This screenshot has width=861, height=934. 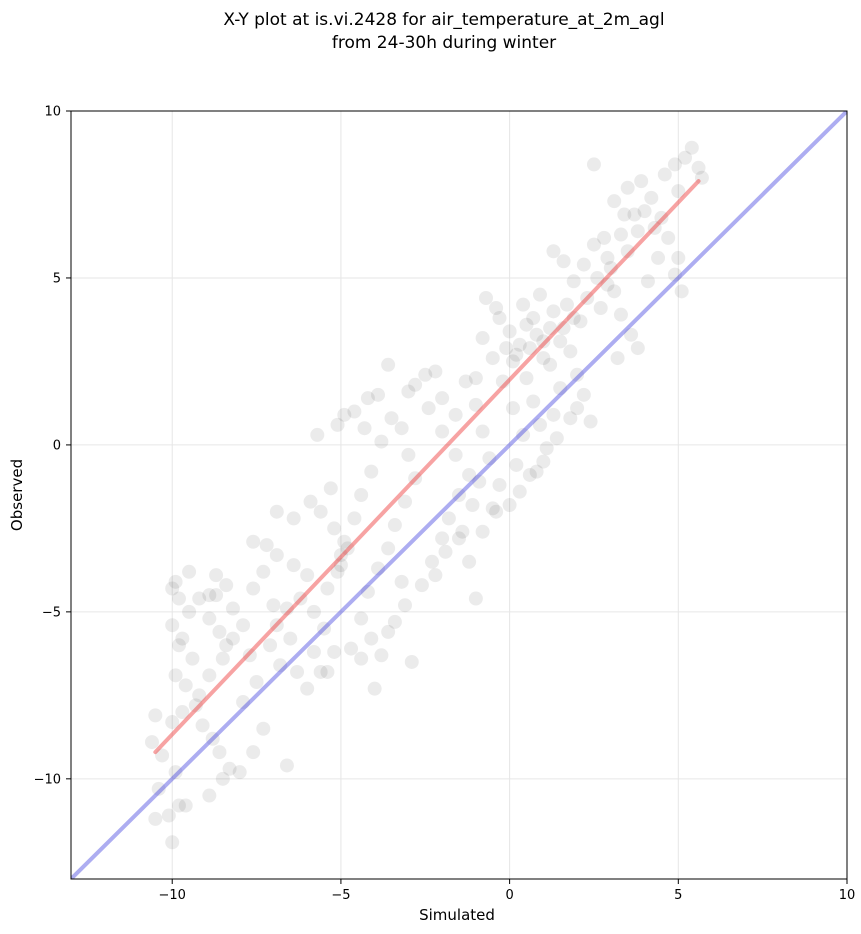 I want to click on x-tick-label: 10, so click(x=847, y=895).